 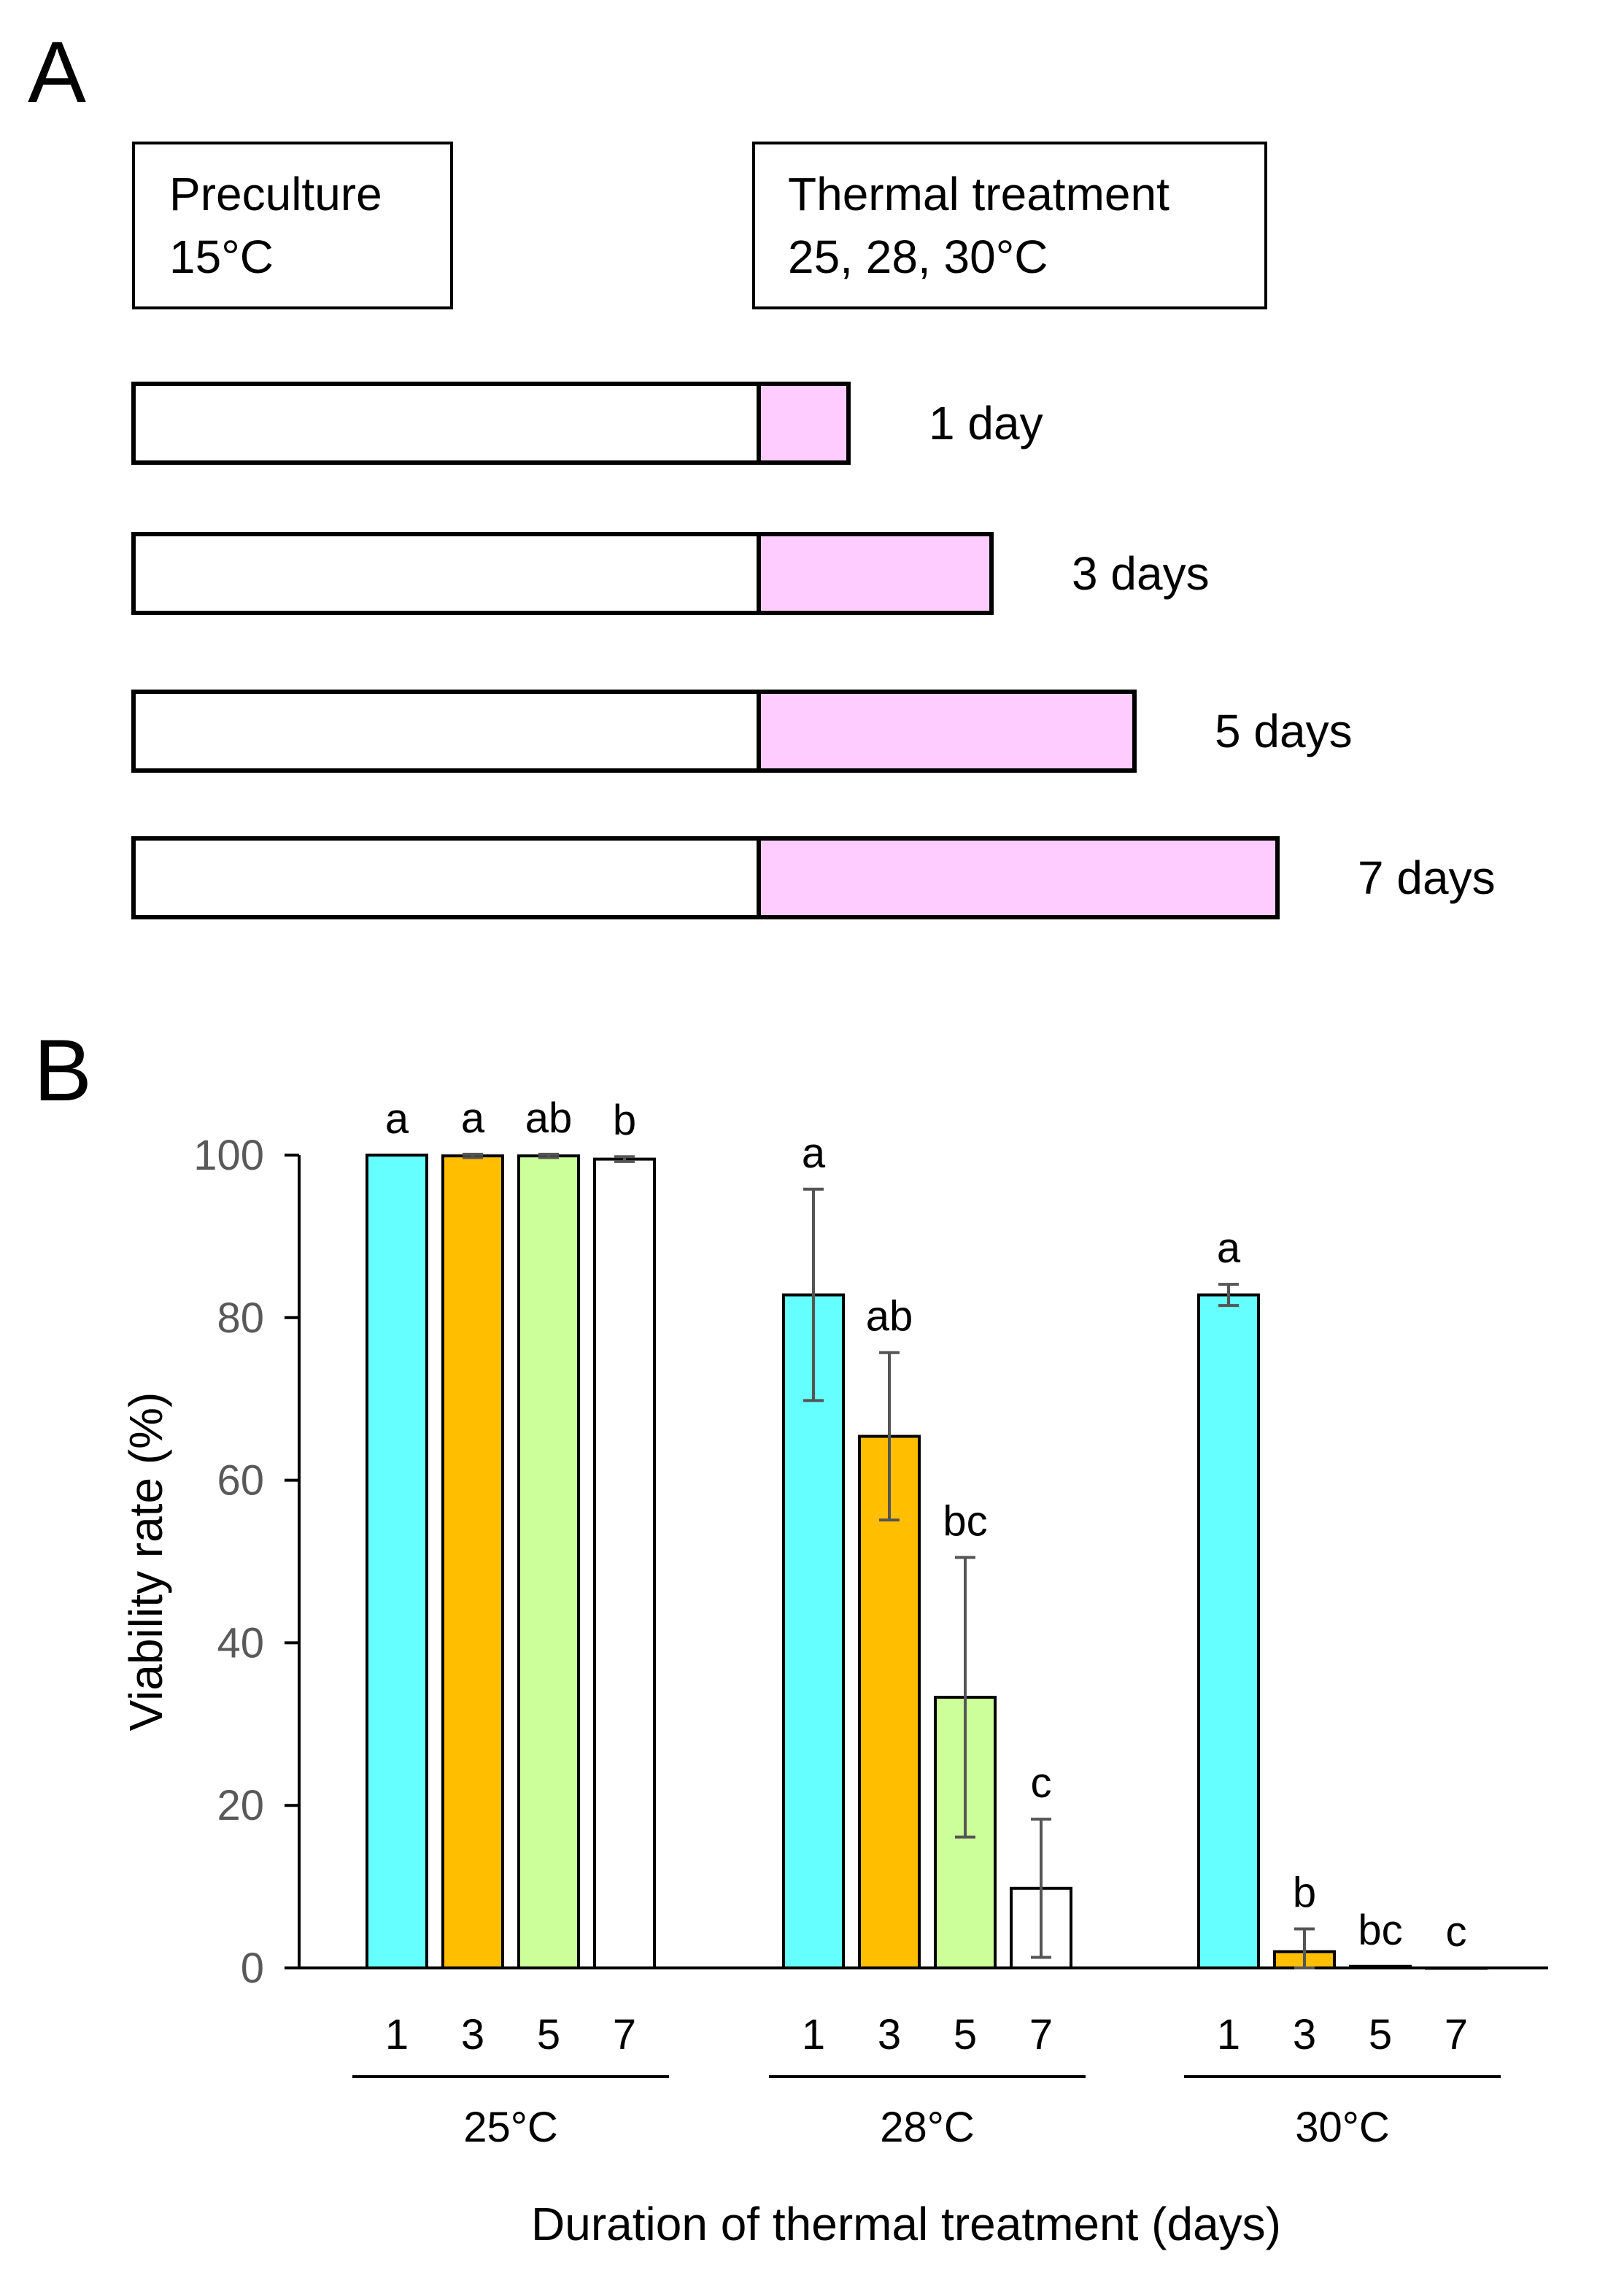 I want to click on x-tick-label-group2-day7: 7, so click(x=1041, y=2035).